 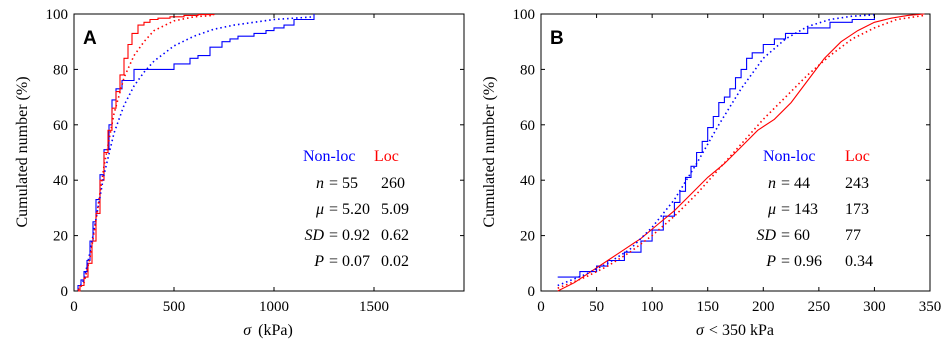 I want to click on stats-mu-nonloc: 5.20, so click(x=356, y=209).